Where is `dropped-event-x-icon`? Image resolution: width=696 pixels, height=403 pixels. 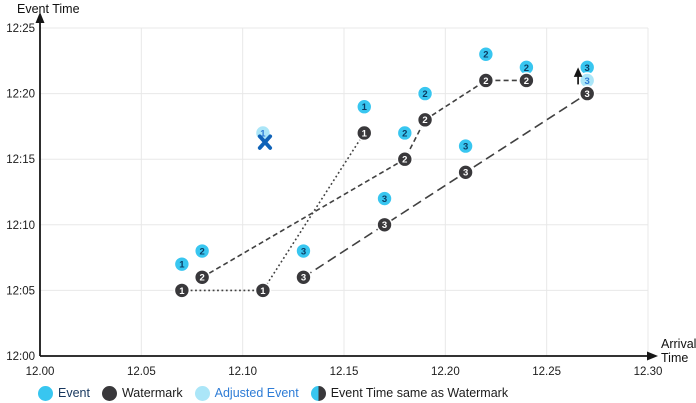 dropped-event-x-icon is located at coordinates (265, 142).